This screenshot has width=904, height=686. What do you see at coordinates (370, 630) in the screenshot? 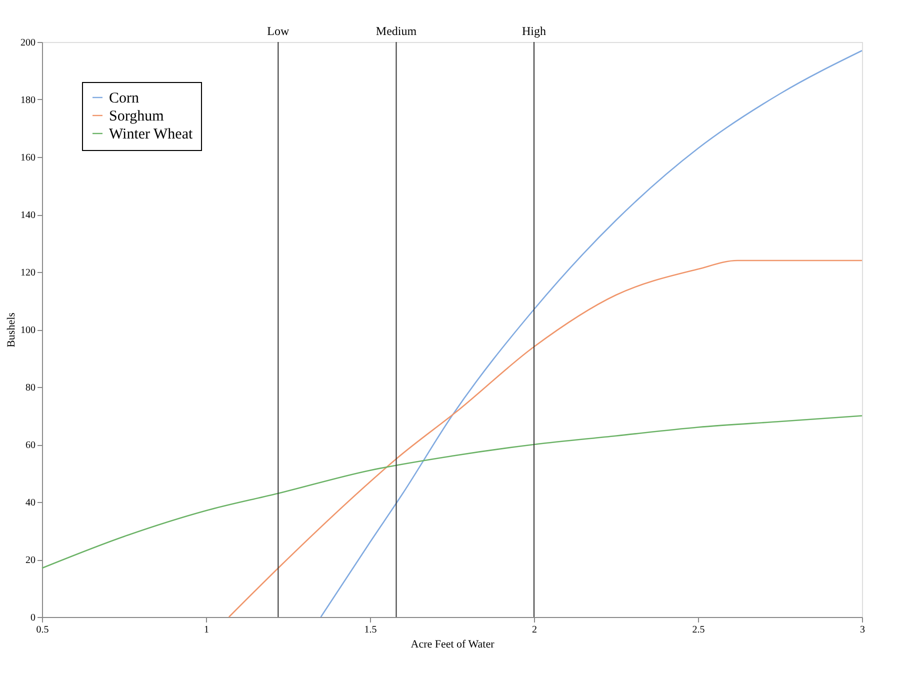
I see `x-tick-label: 1.5` at bounding box center [370, 630].